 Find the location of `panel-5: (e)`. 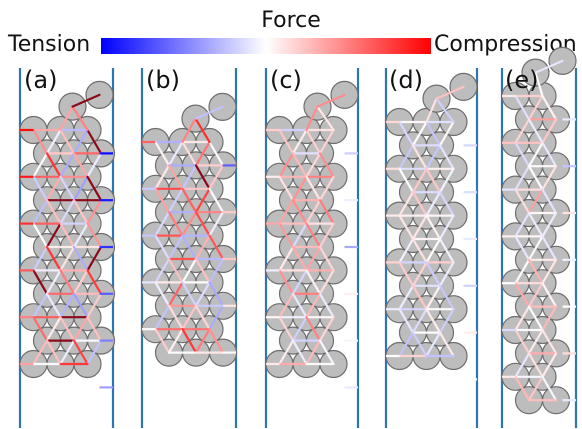

panel-5: (e) is located at coordinates (539, 237).